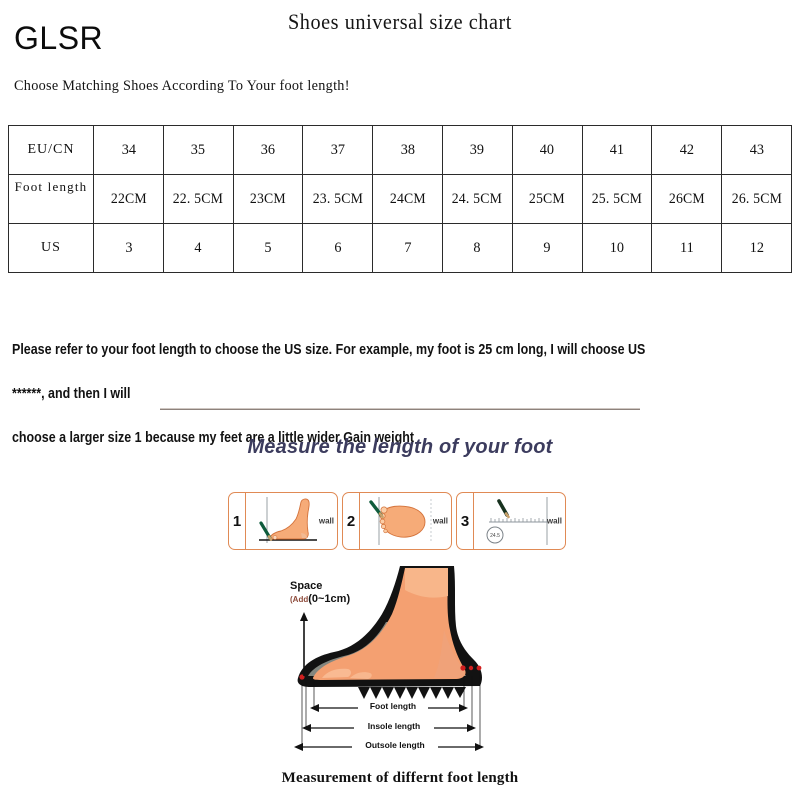 The height and width of the screenshot is (800, 800). I want to click on page-title: Shoes universal size chart, so click(399, 21).